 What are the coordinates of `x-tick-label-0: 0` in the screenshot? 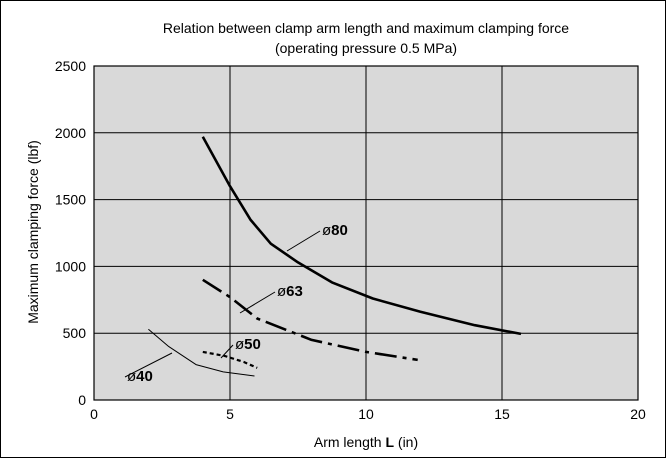 It's located at (94, 414).